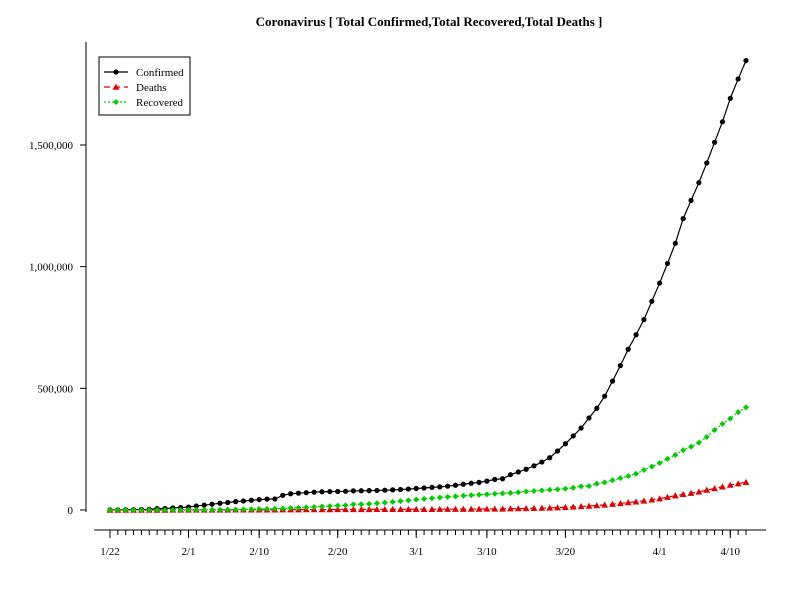 This screenshot has width=800, height=600. I want to click on series-line-deaths, so click(428, 496).